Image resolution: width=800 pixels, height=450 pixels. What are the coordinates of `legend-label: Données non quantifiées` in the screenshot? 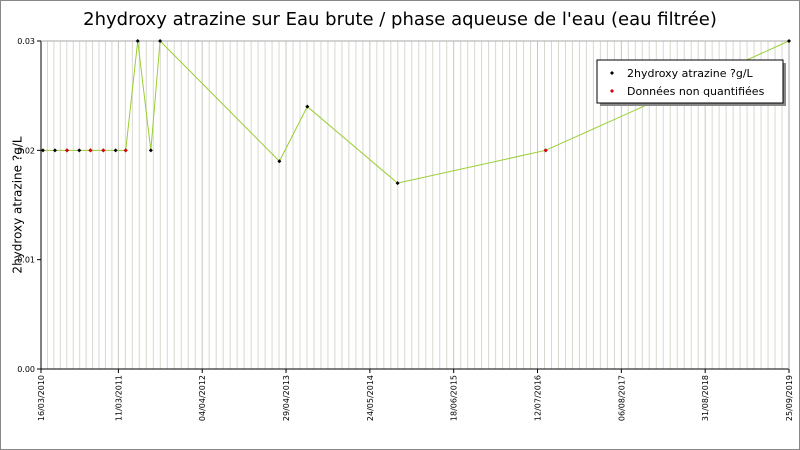 It's located at (696, 91).